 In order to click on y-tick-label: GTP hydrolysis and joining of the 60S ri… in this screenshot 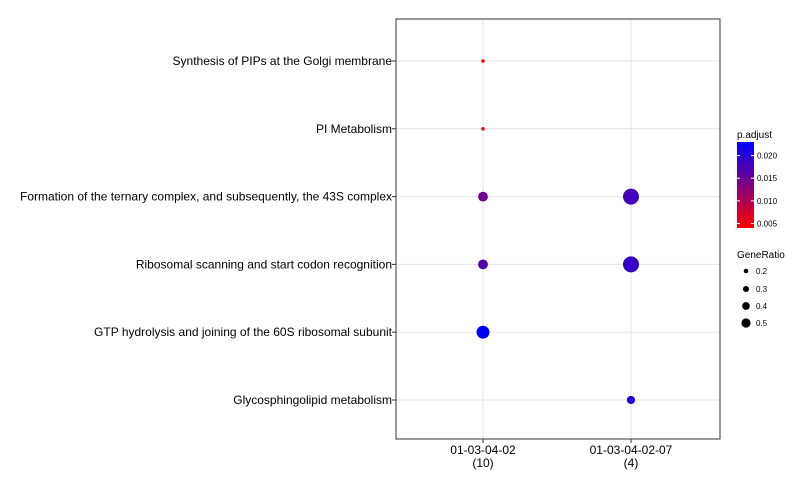, I will do `click(243, 332)`.